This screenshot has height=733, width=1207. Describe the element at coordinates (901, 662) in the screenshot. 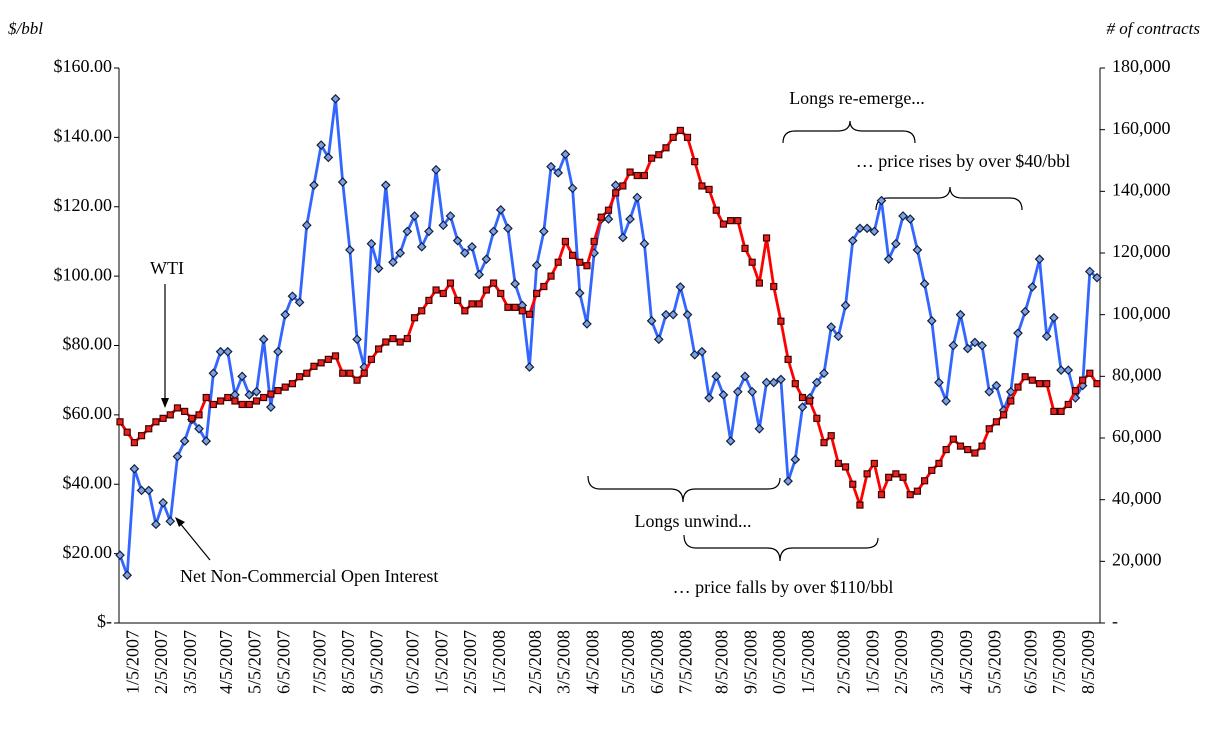

I see `x-tick-label: 2/5/2009` at that location.